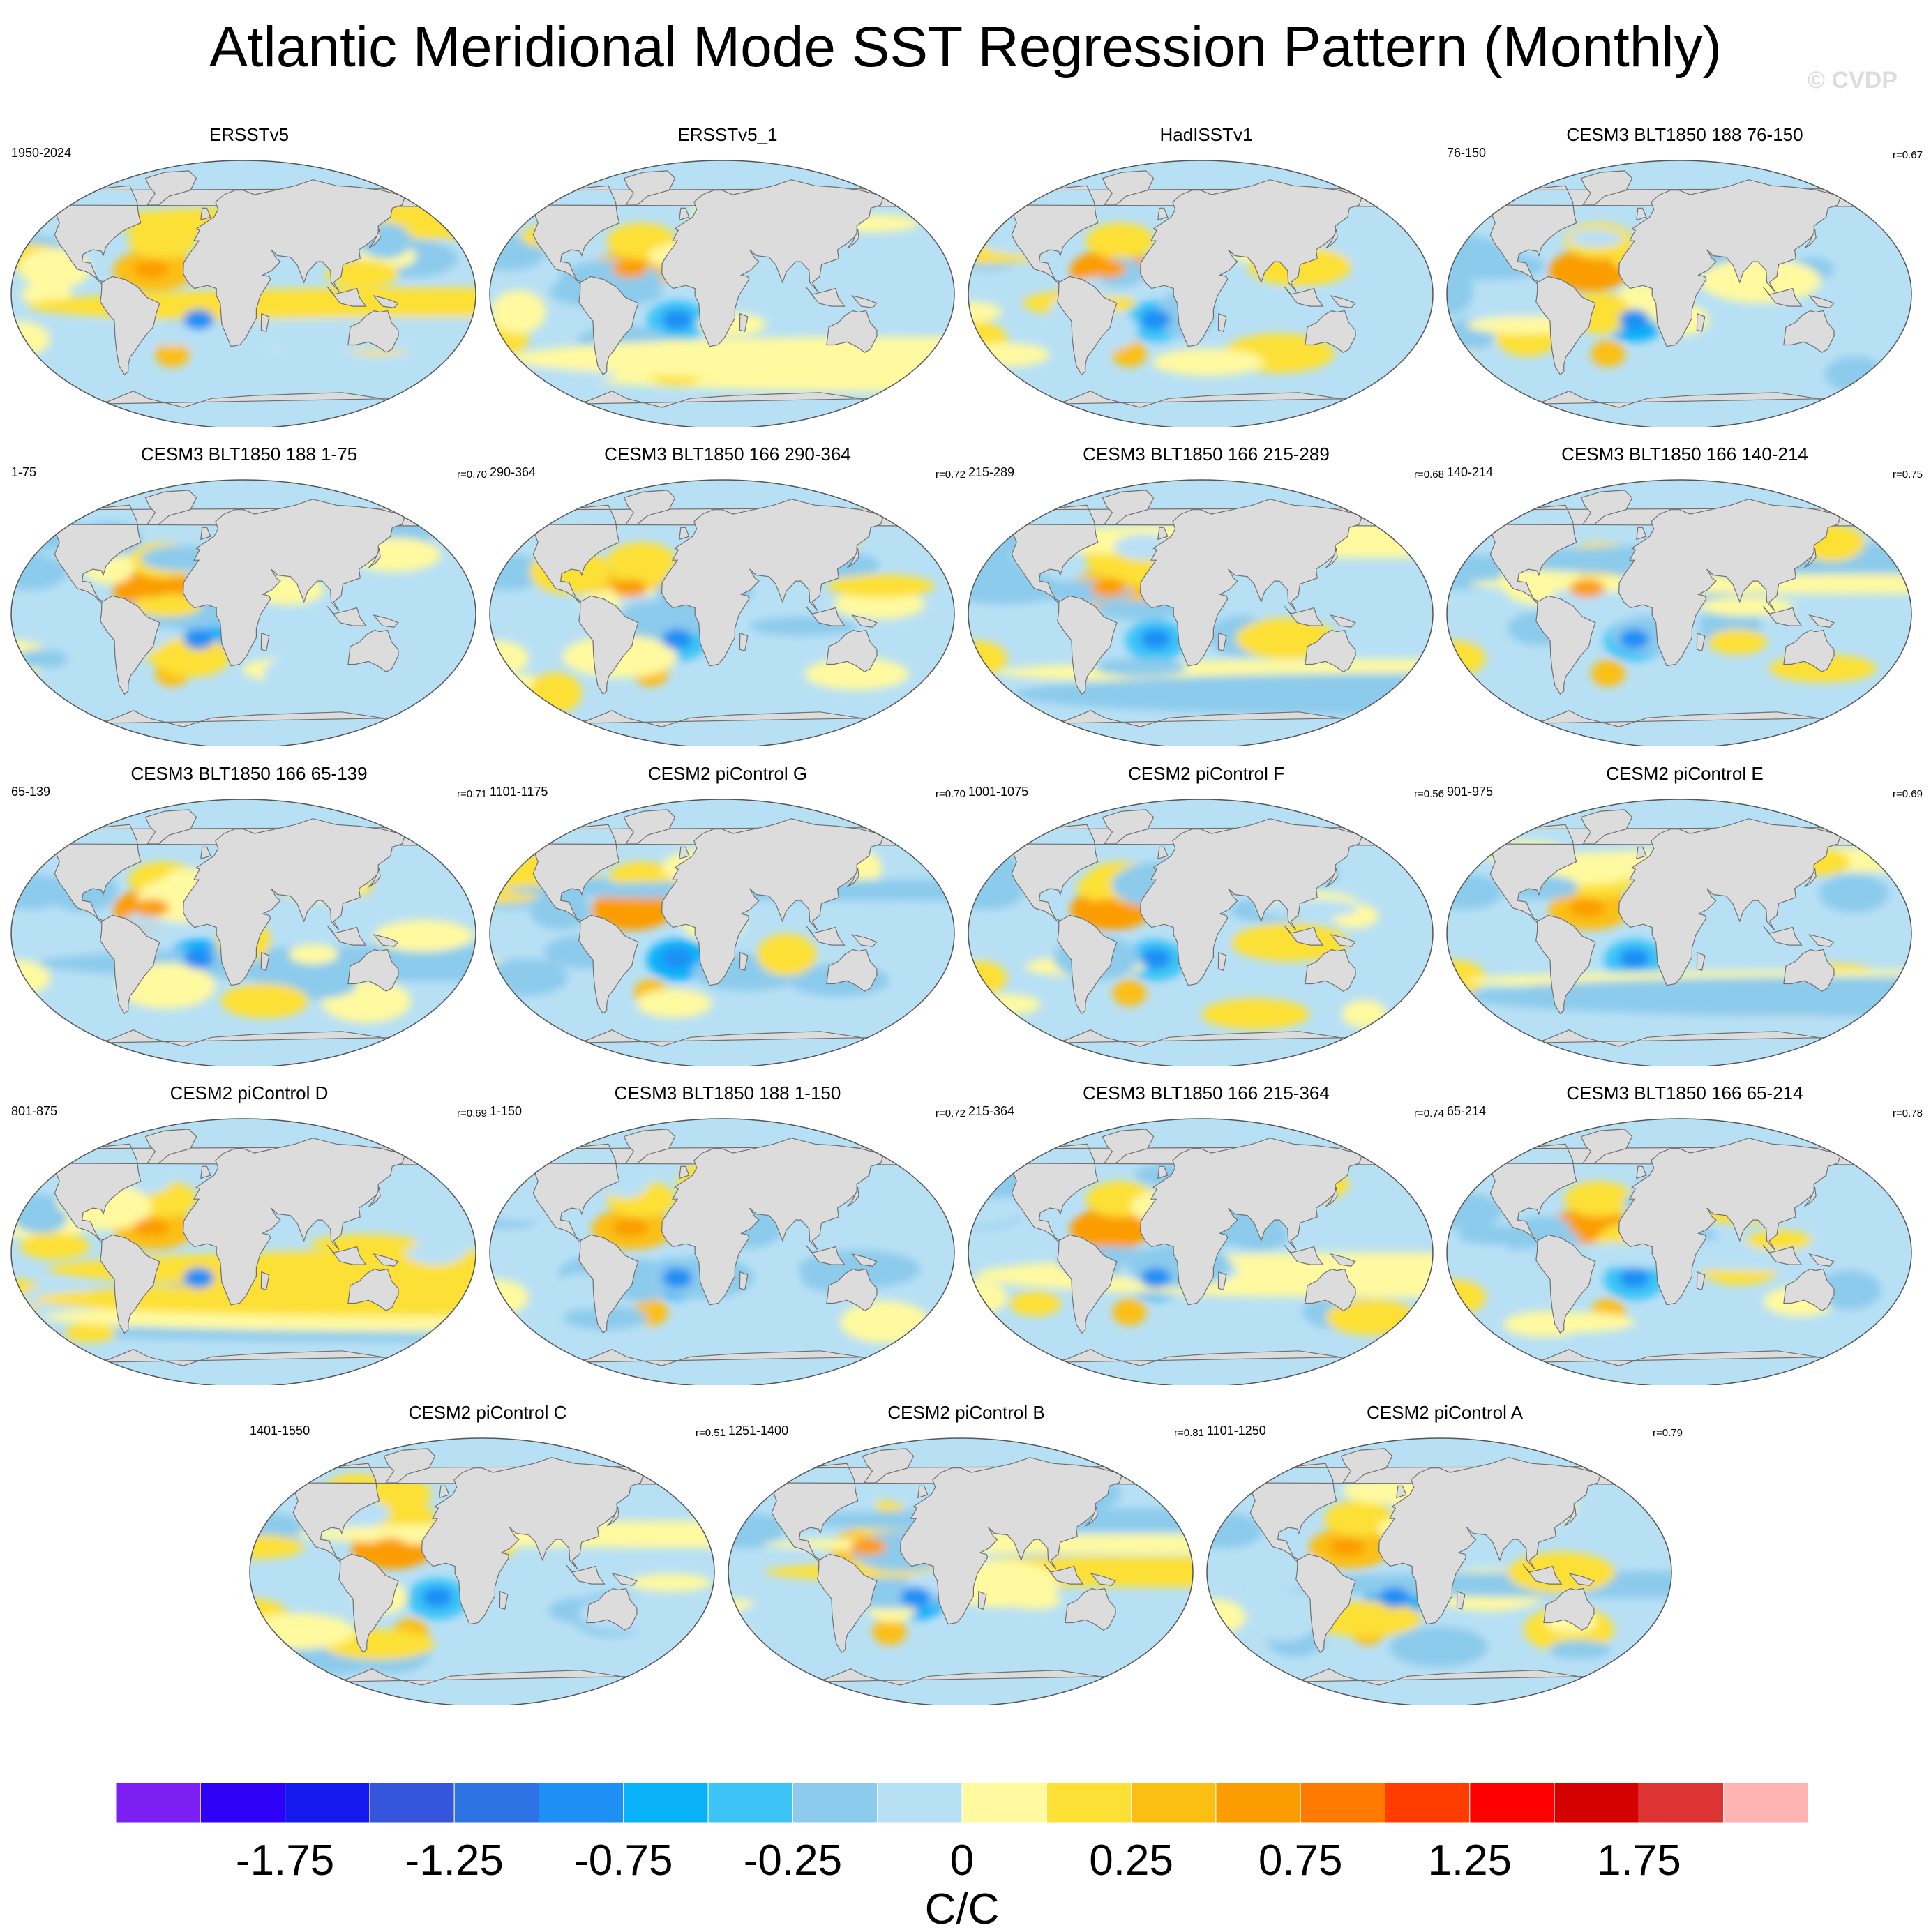 Image resolution: width=1931 pixels, height=1932 pixels. Describe the element at coordinates (1685, 134) in the screenshot. I see `panel-title: CESM3 BLT1850 188 76-150` at that location.